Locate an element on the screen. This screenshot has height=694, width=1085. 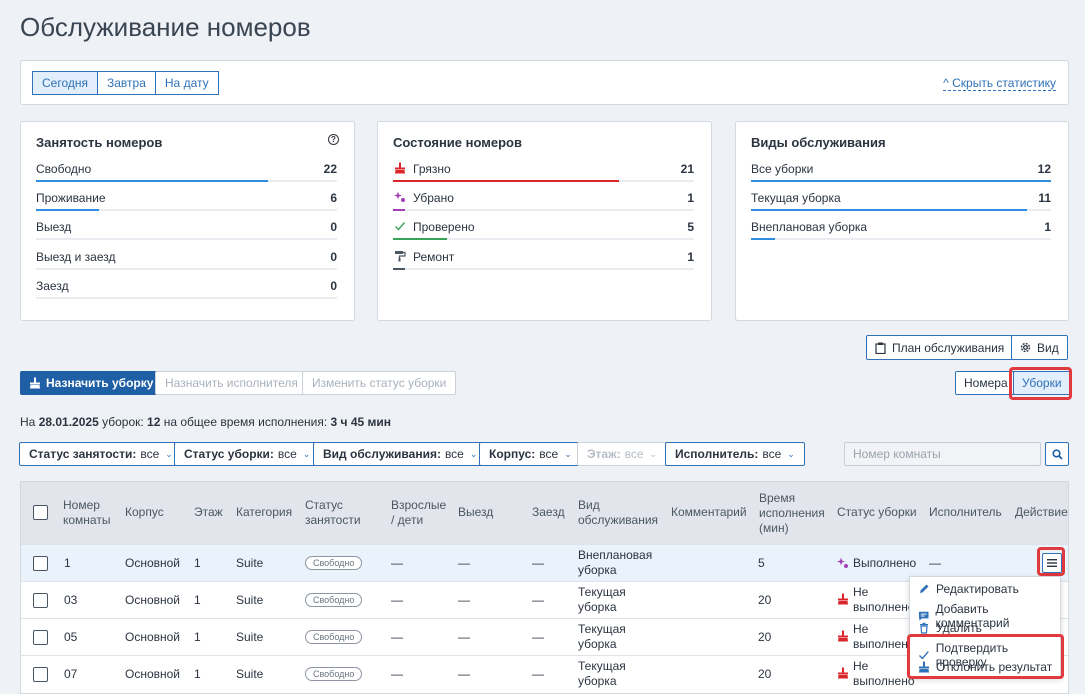
menu-item-confirm-check: Подтвердить проверку is located at coordinates (989, 655).